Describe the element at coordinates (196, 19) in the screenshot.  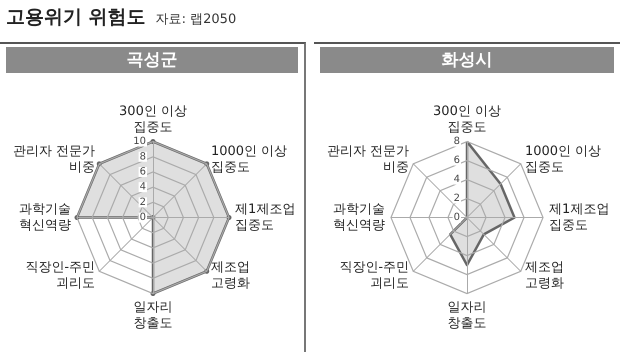
I see `text: 자료: 랩2050` at that location.